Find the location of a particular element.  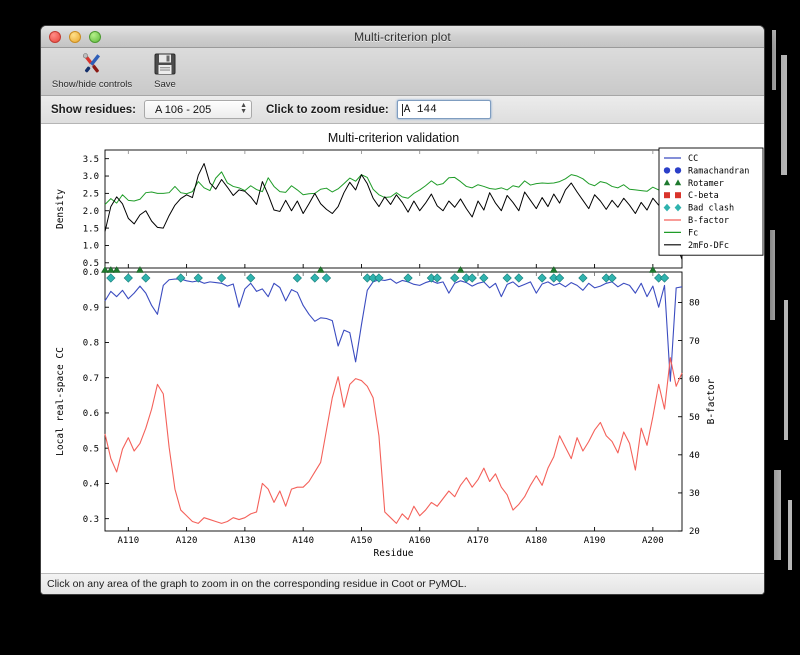

y-axis-label-bfactor: B-factor is located at coordinates (711, 401).